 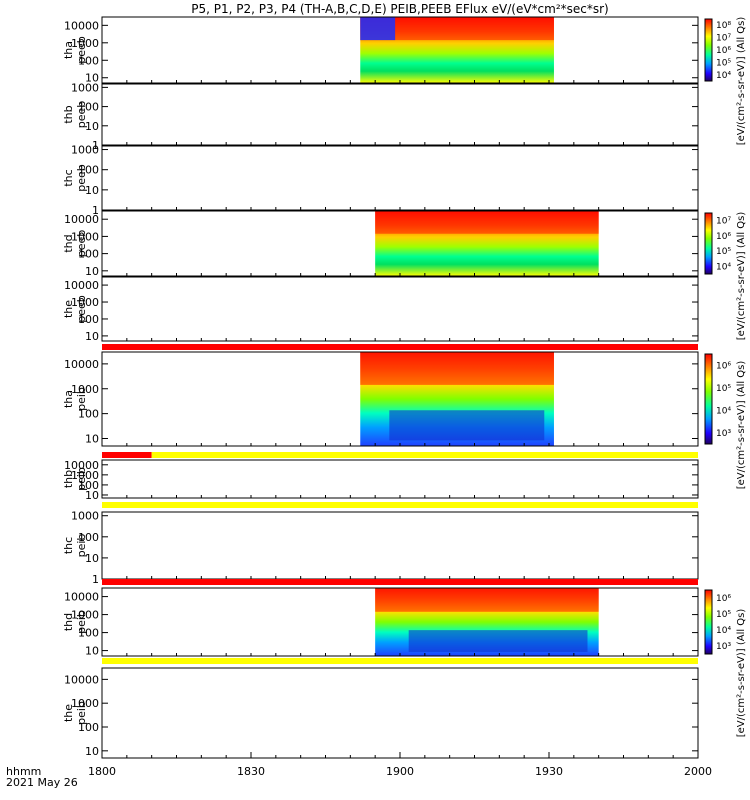 I want to click on x-tick-label: 1930, so click(x=549, y=771).